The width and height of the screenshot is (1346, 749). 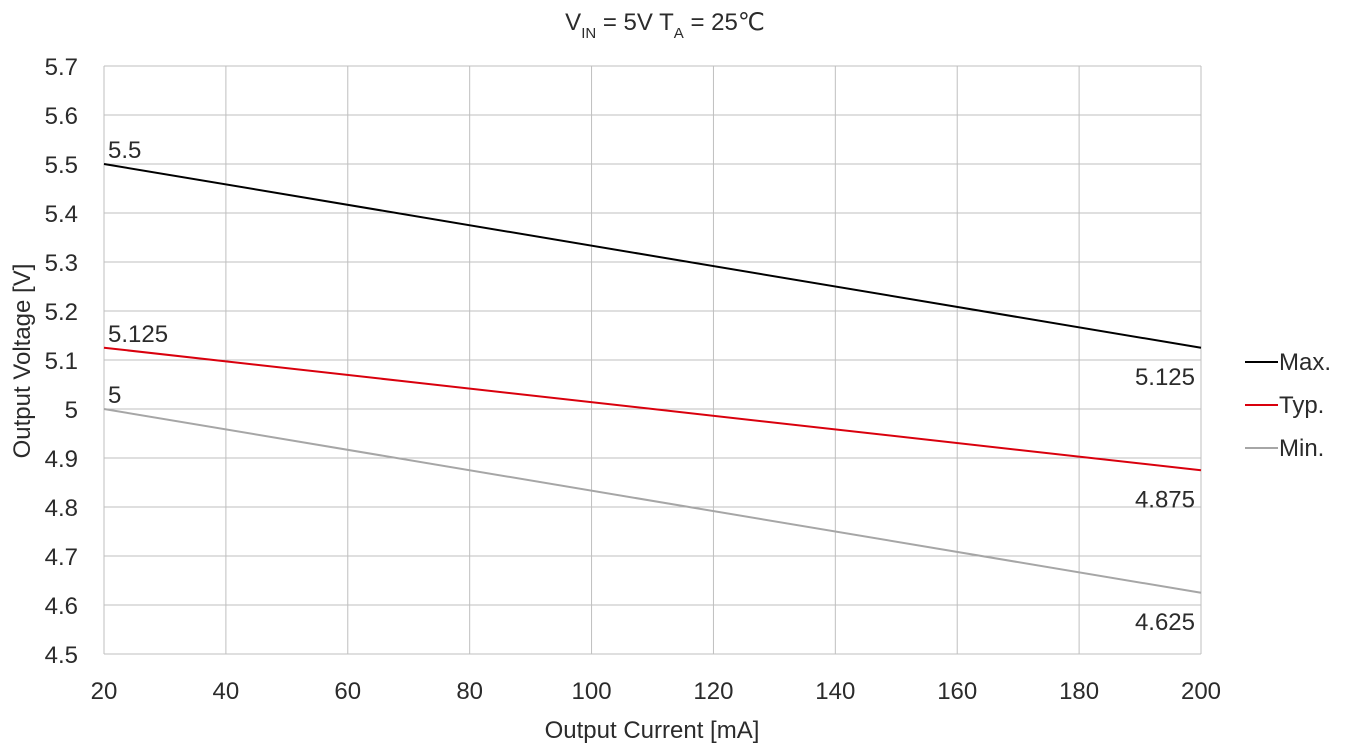 I want to click on y-axis-title: Output Voltage [V], so click(x=22, y=361).